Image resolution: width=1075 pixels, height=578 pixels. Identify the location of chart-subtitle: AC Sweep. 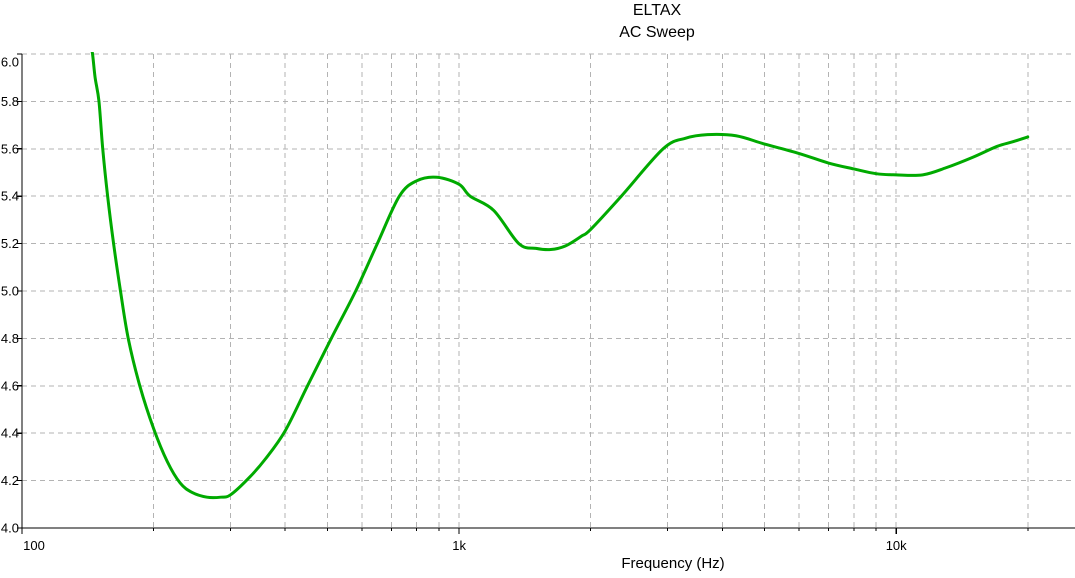
(657, 32).